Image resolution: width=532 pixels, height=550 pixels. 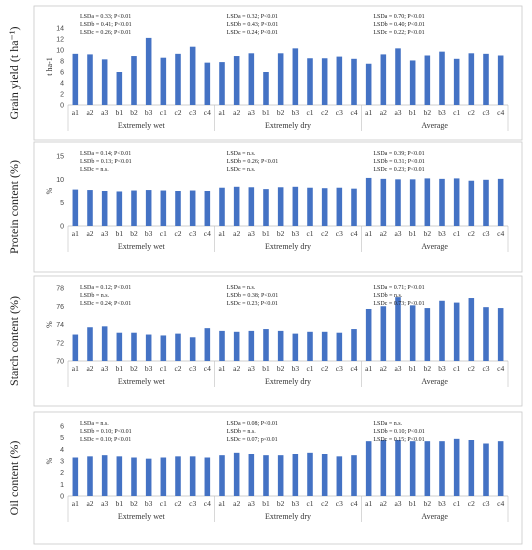 What do you see at coordinates (105, 154) in the screenshot?
I see `lsd-annotation: LSDa = 0.14; P<0.01` at bounding box center [105, 154].